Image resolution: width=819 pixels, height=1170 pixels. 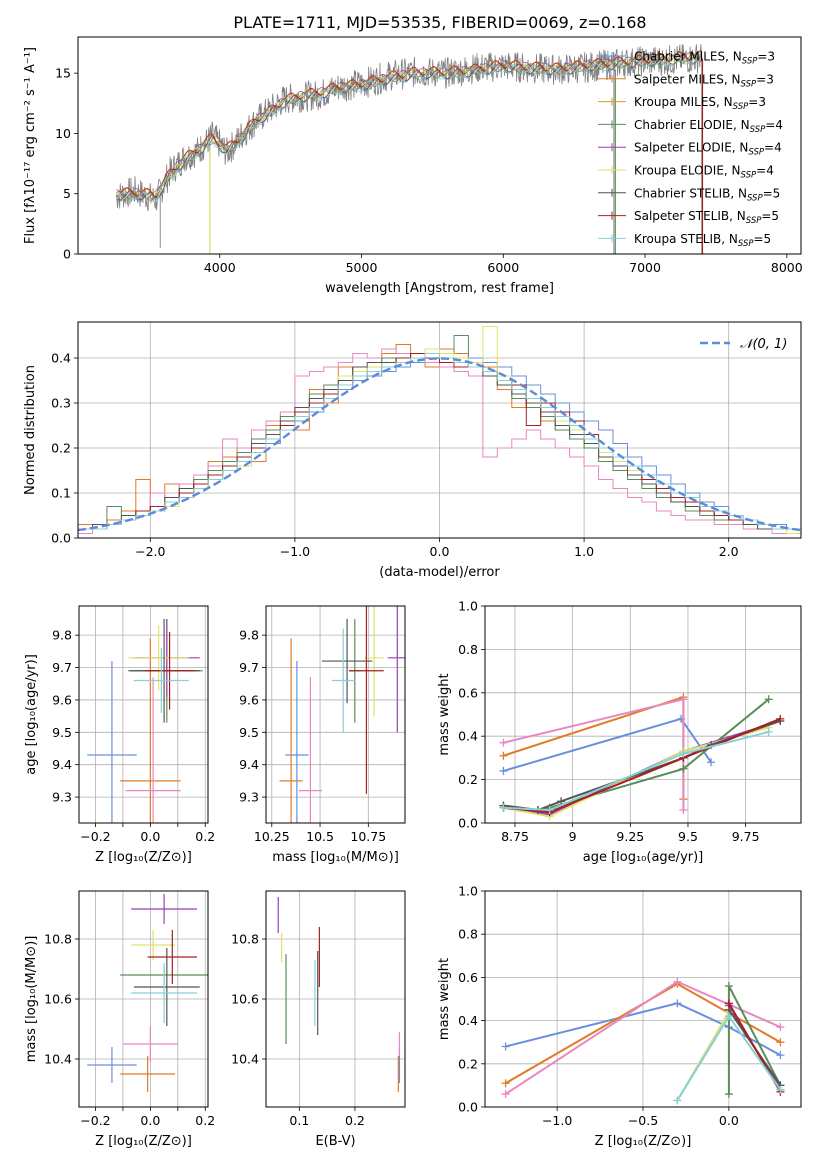 What do you see at coordinates (439, 572) in the screenshot?
I see `x-axis-label: (data-model)/error` at bounding box center [439, 572].